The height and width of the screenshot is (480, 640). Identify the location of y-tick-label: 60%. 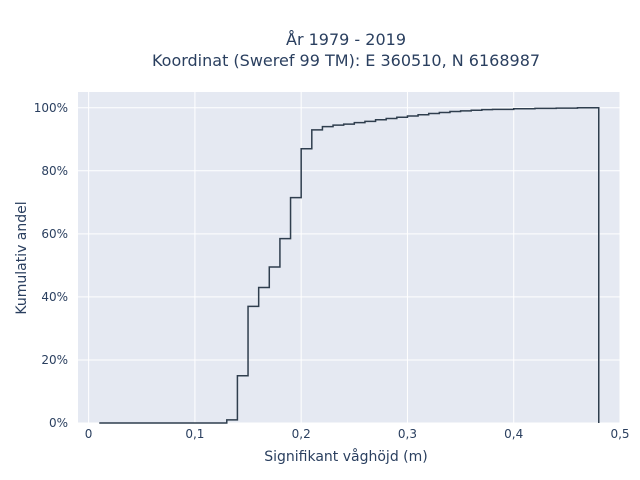
(54, 234).